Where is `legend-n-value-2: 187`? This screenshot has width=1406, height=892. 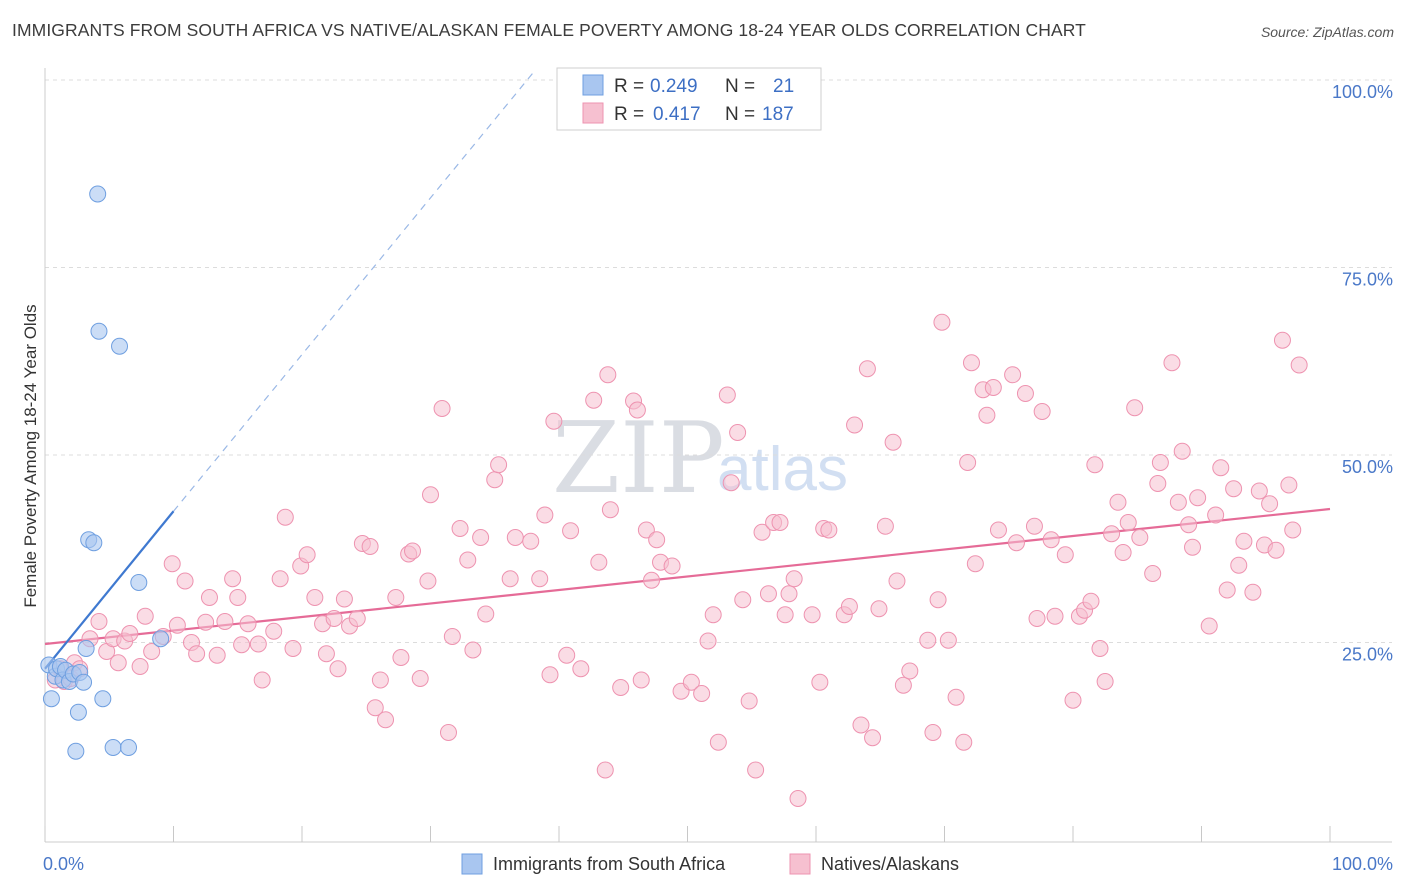 legend-n-value-2: 187 is located at coordinates (778, 114).